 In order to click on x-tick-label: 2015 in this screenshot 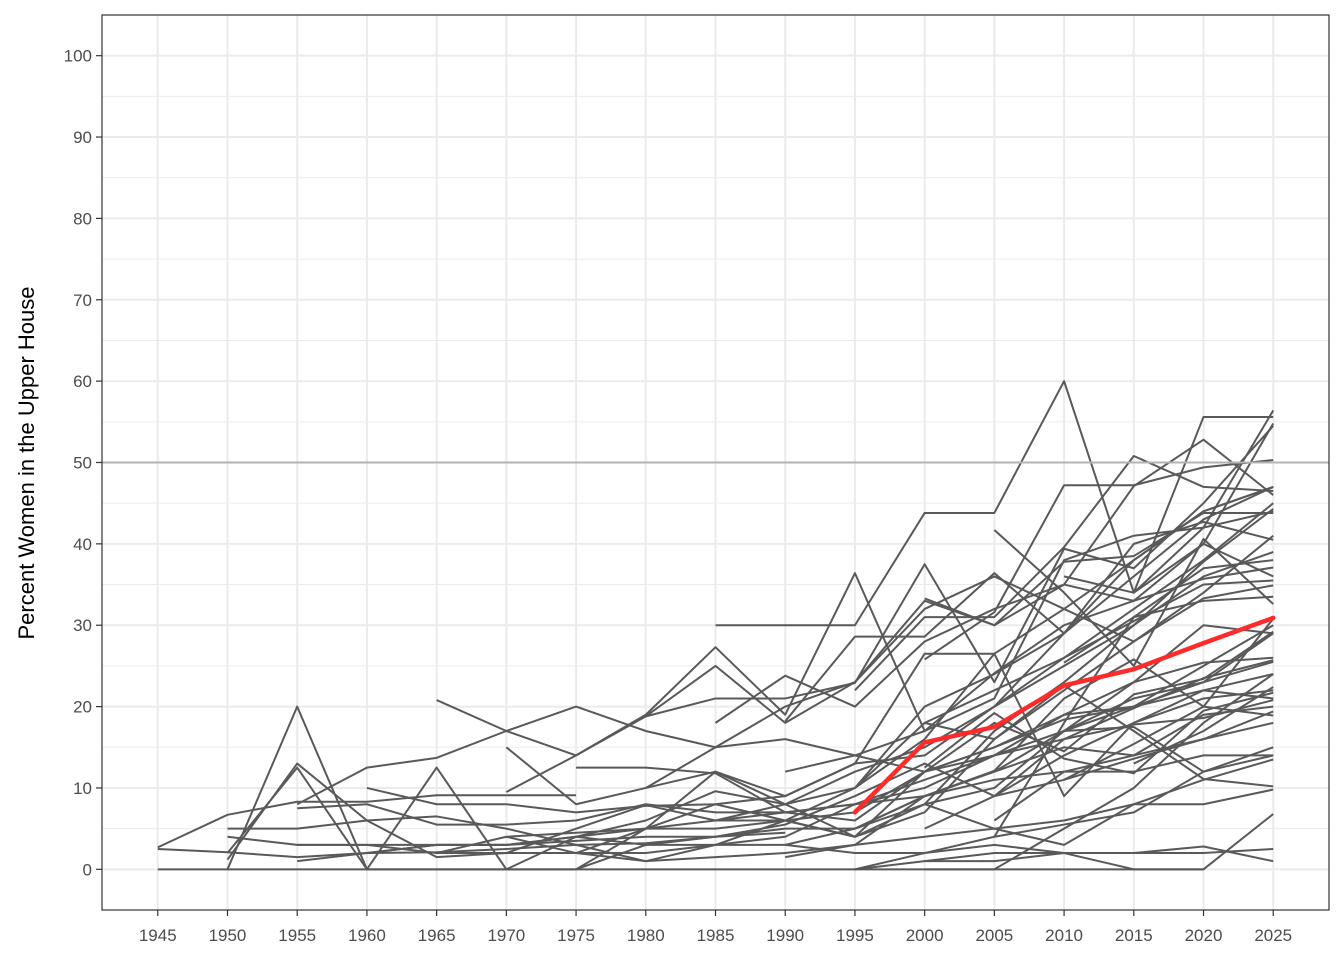, I will do `click(1134, 935)`.